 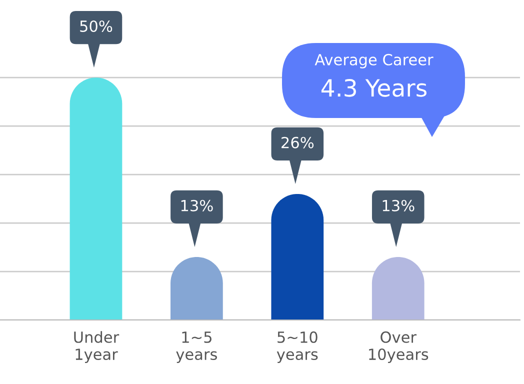 I want to click on x-tick-label: 1~5 years, so click(x=196, y=348).